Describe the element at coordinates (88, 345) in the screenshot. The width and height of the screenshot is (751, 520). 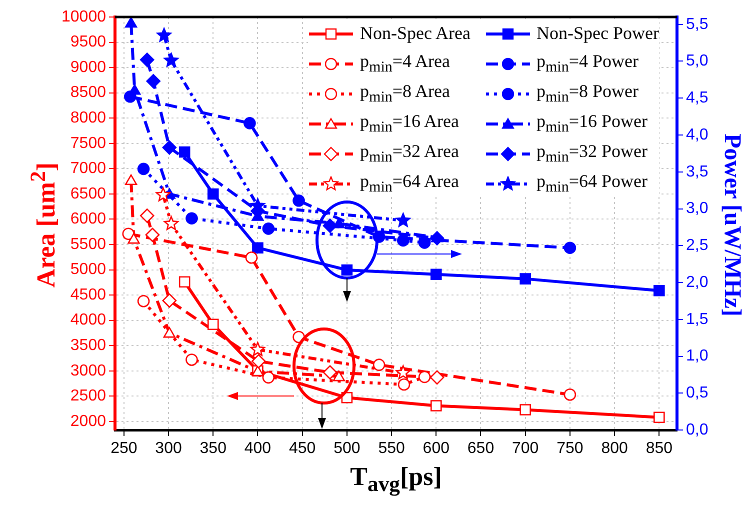
I see `y-tick-label: 3500` at that location.